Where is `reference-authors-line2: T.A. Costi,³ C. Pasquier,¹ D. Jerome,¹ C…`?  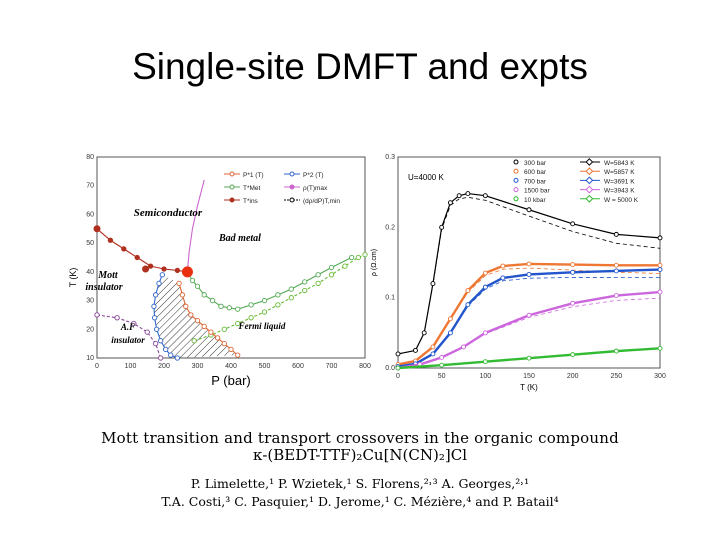
reference-authors-line2: T.A. Costi,³ C. Pasquier,¹ D. Jerome,¹ C… is located at coordinates (360, 501).